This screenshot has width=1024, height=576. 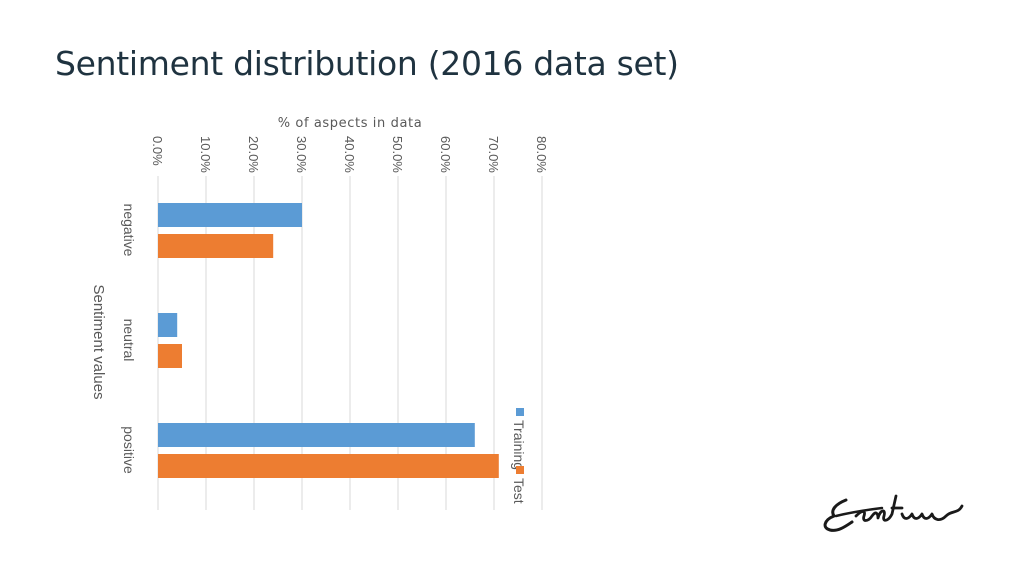 I want to click on legend-swatch-test, so click(x=520, y=470).